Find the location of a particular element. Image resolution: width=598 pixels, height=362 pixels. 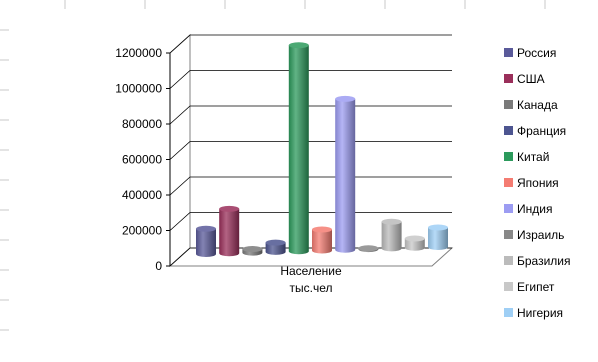

x-category-label: Население тыс.чел is located at coordinates (311, 279).